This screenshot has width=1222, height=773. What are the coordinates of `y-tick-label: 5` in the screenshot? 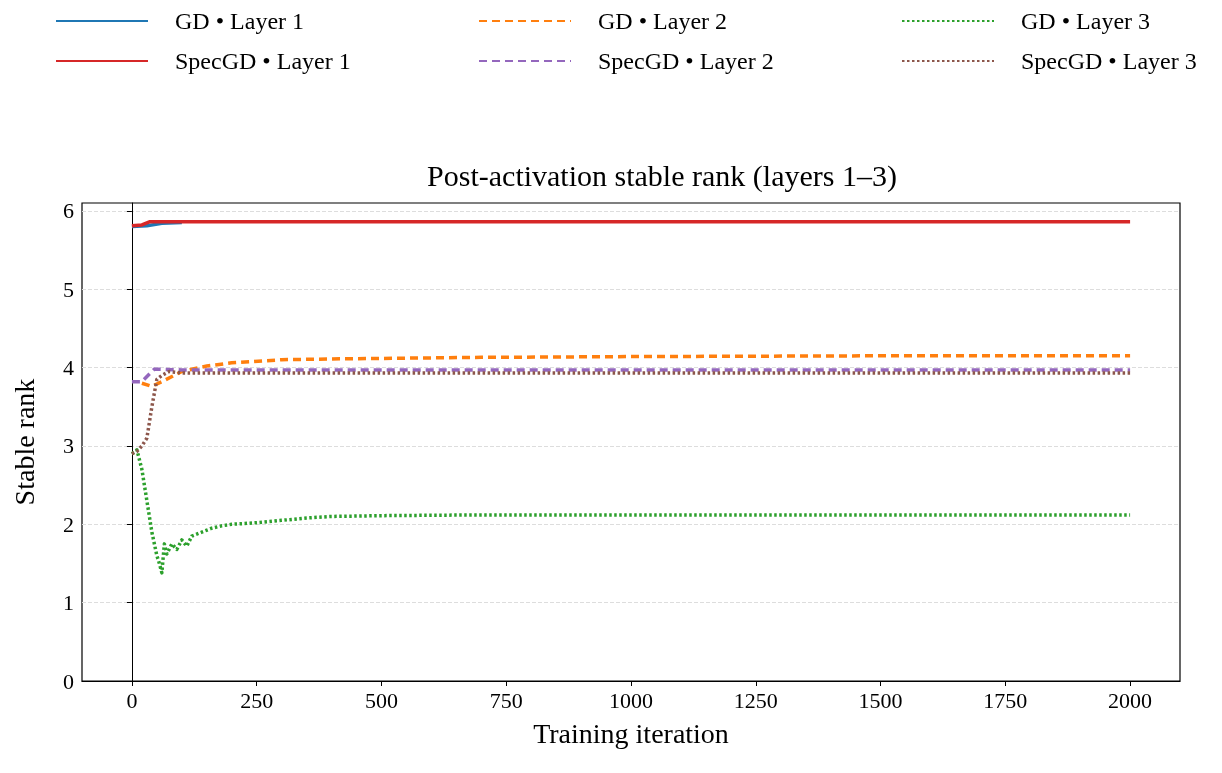 It's located at (68, 289).